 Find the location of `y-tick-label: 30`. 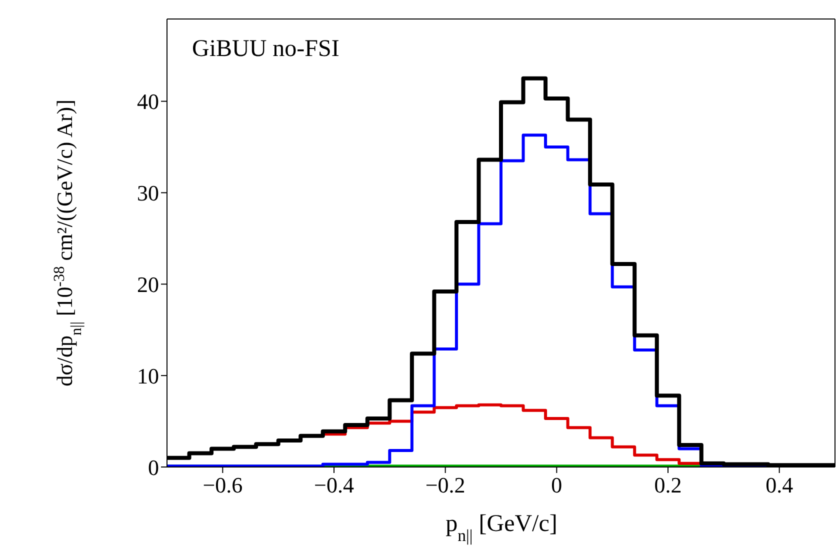

y-tick-label: 30 is located at coordinates (148, 193).